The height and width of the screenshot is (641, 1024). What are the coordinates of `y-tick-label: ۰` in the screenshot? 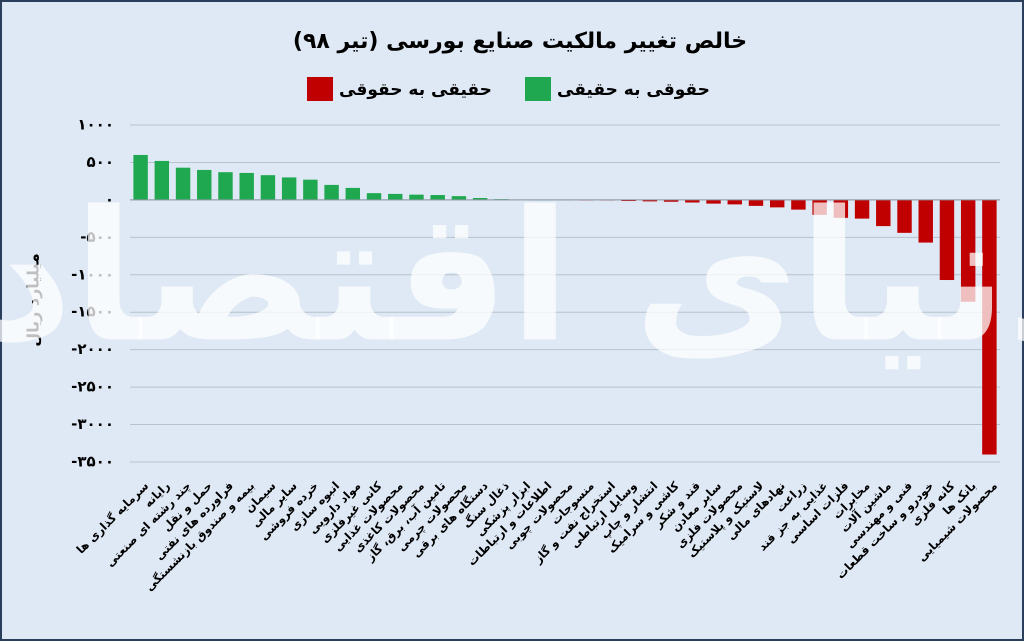 It's located at (109, 199).